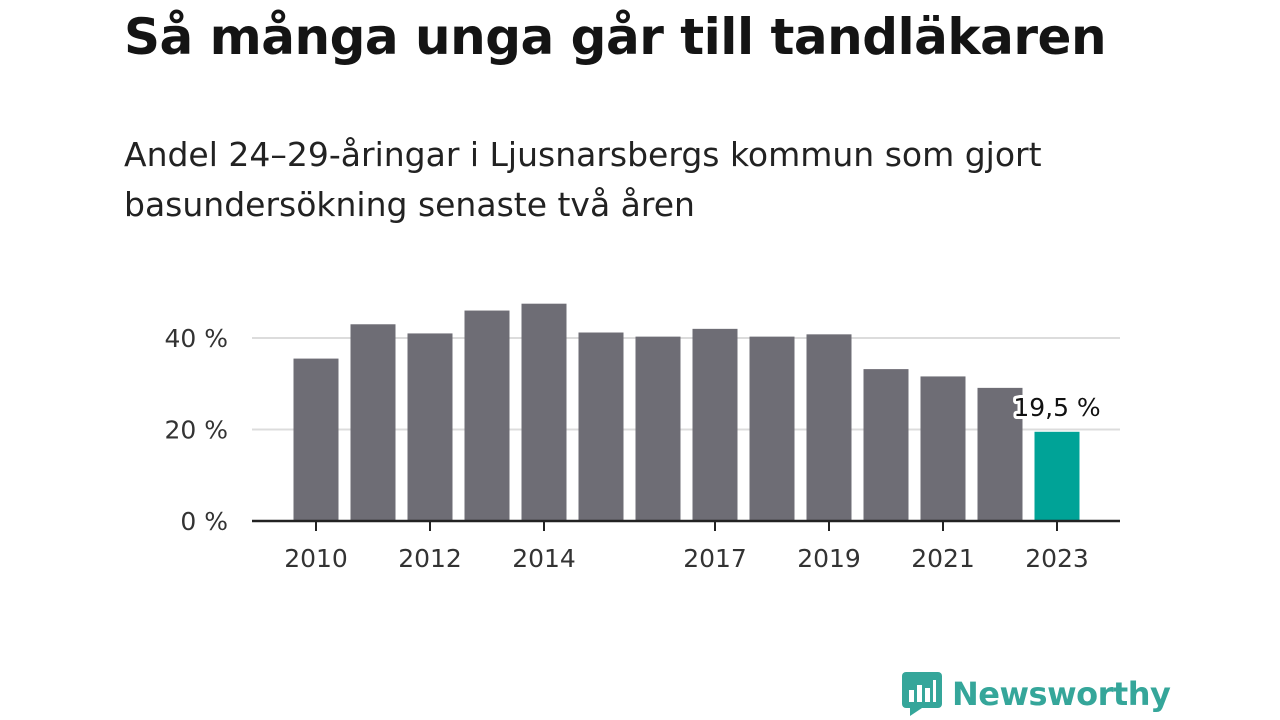 The image size is (1280, 720). I want to click on y-tick-label: 40 %, so click(196, 338).